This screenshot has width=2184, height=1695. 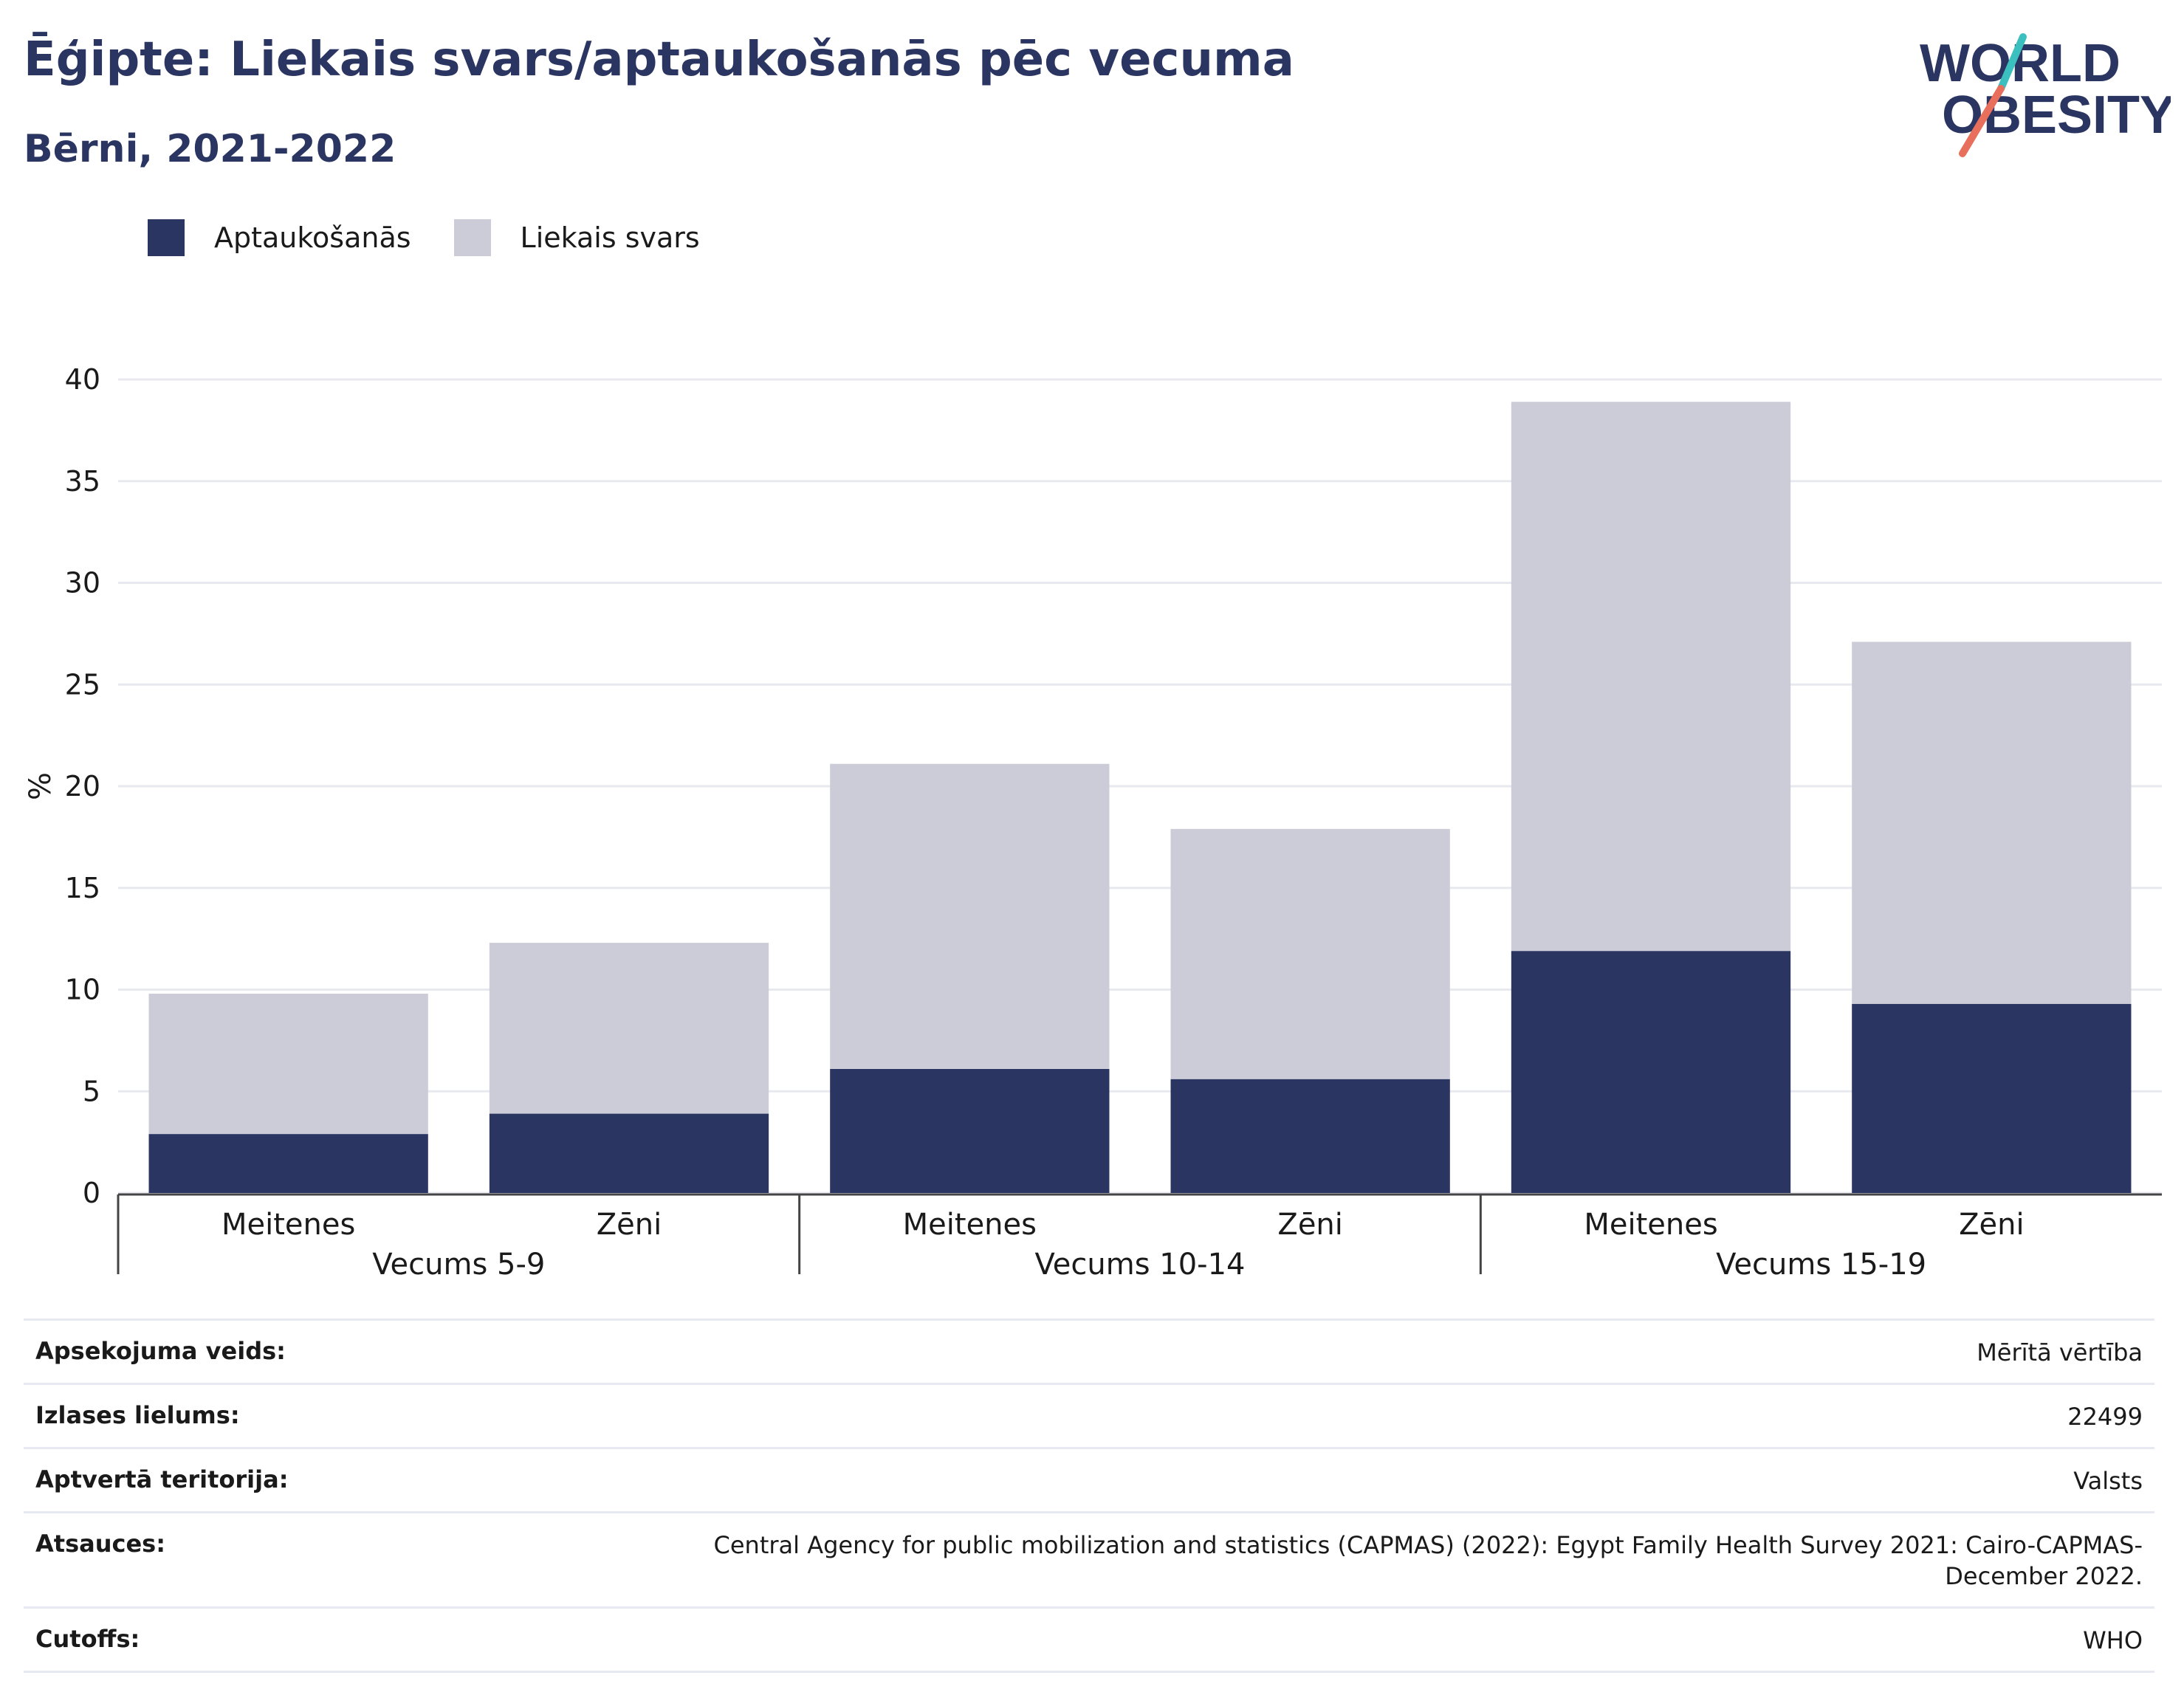 What do you see at coordinates (92, 1193) in the screenshot?
I see `y-tick-label: 0` at bounding box center [92, 1193].